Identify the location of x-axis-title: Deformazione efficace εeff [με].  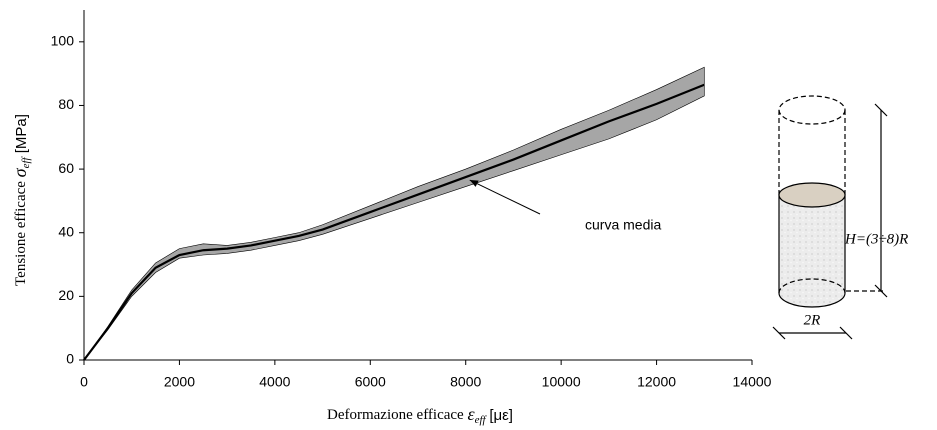
(420, 414).